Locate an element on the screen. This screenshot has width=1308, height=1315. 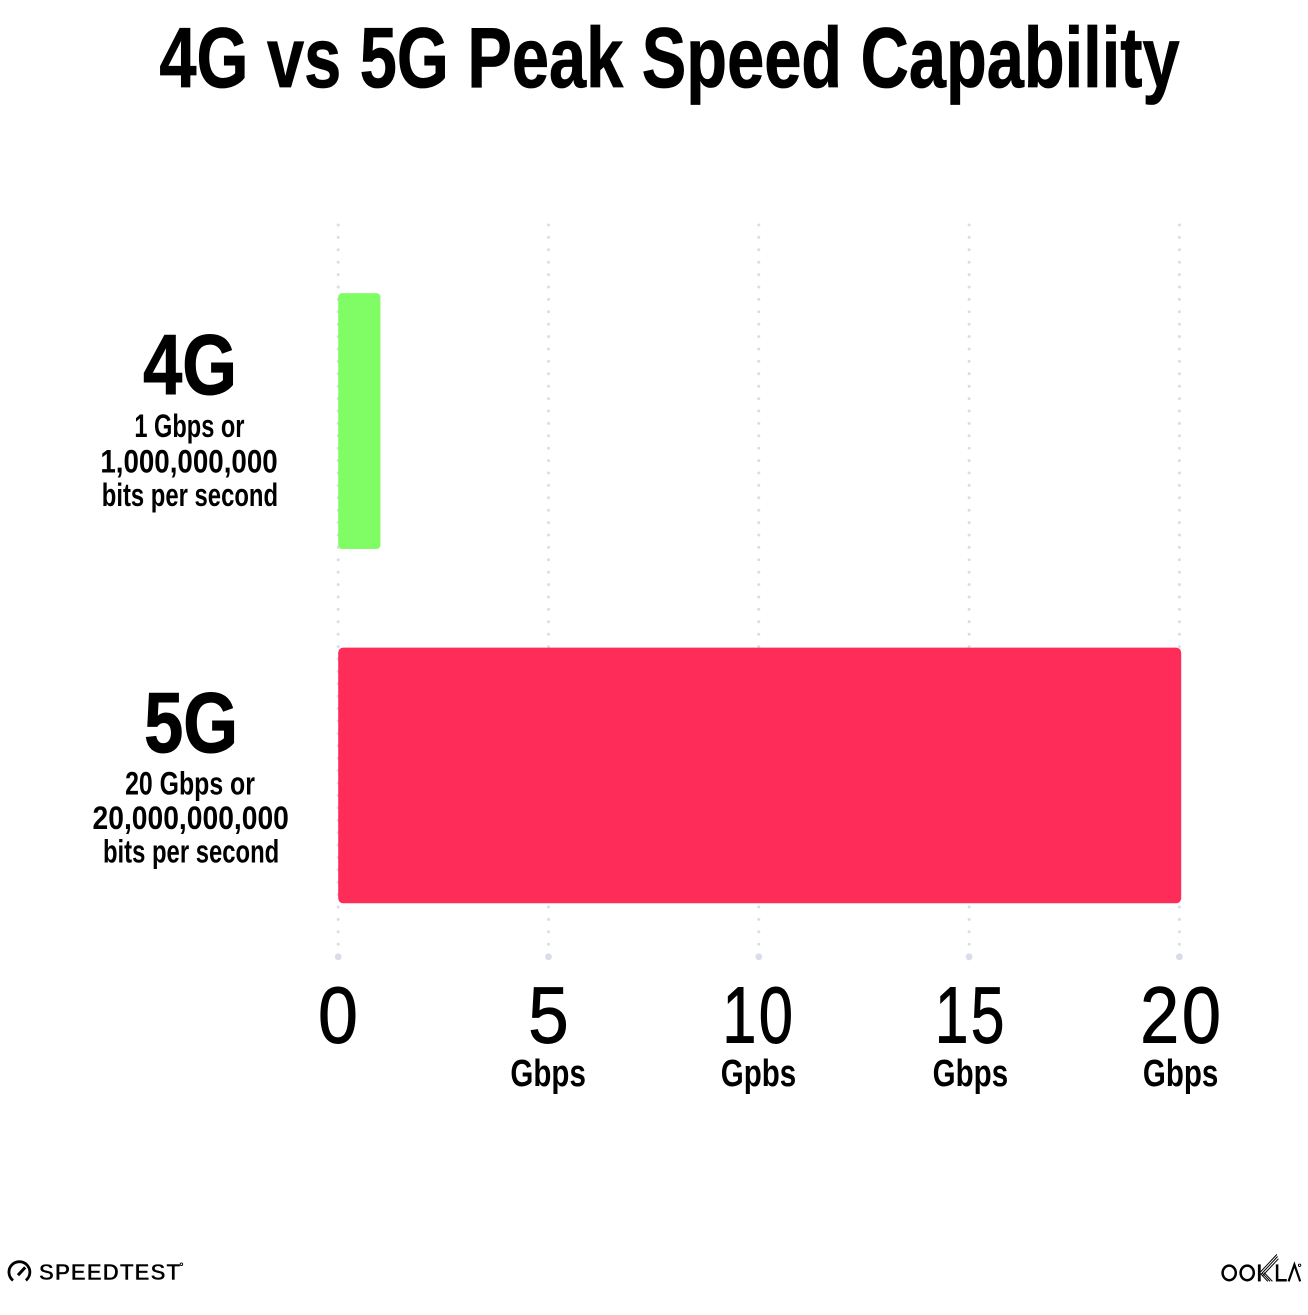
svg-text: 1,000,000,000 is located at coordinates (188, 462).